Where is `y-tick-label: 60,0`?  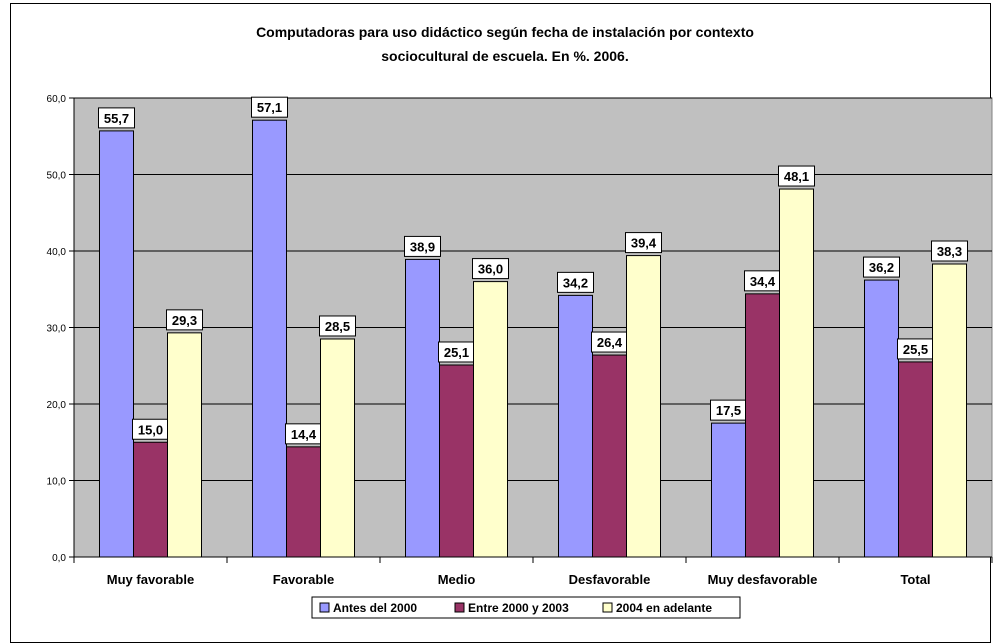
y-tick-label: 60,0 is located at coordinates (57, 99).